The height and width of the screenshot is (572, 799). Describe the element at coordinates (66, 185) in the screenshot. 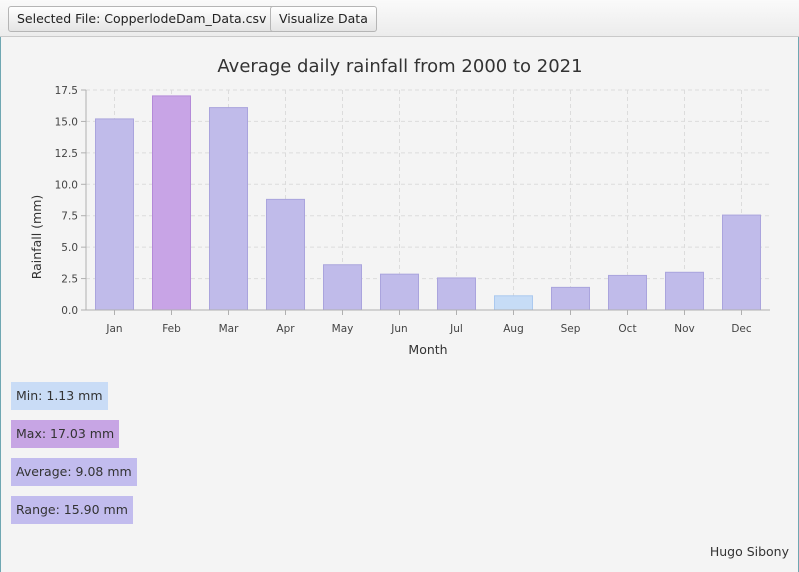

I see `y-tick-label: 10.0` at that location.